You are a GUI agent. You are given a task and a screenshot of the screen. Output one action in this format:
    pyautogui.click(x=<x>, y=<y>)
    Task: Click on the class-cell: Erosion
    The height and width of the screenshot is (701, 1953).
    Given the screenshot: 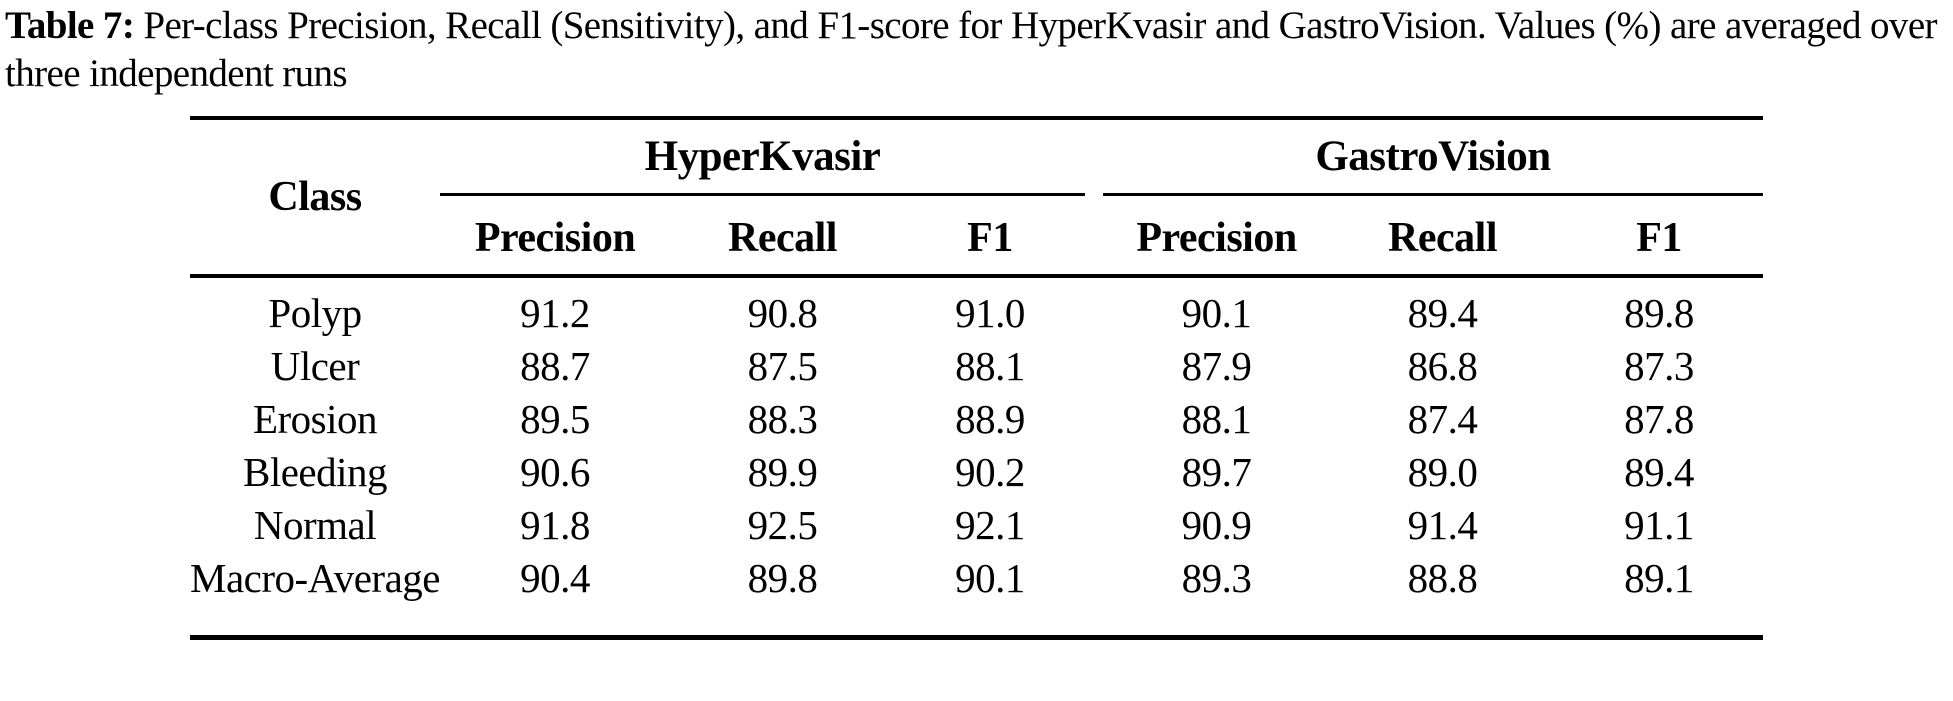 What is the action you would take?
    pyautogui.click(x=315, y=419)
    